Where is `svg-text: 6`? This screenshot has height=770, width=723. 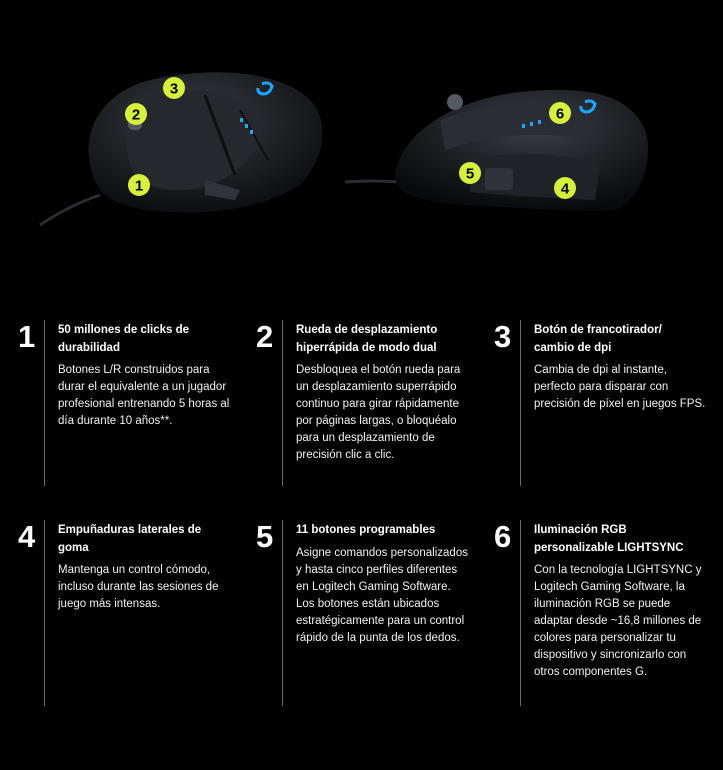 svg-text: 6 is located at coordinates (560, 114).